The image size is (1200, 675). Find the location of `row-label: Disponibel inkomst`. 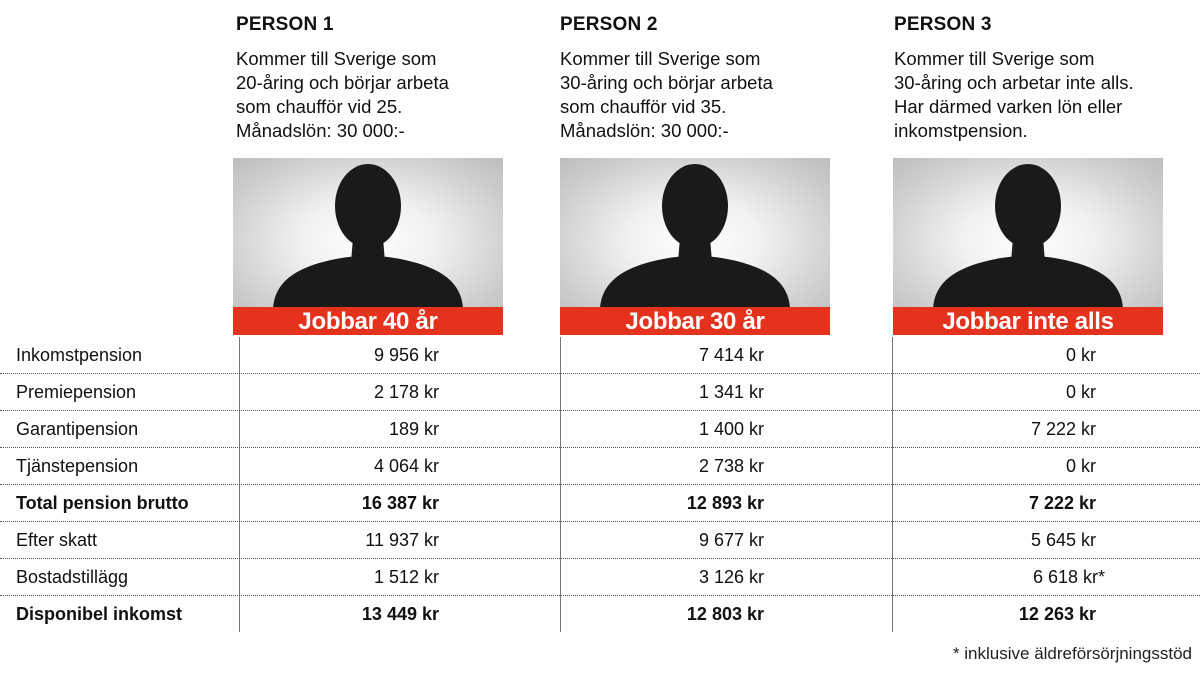

row-label: Disponibel inkomst is located at coordinates (99, 614).